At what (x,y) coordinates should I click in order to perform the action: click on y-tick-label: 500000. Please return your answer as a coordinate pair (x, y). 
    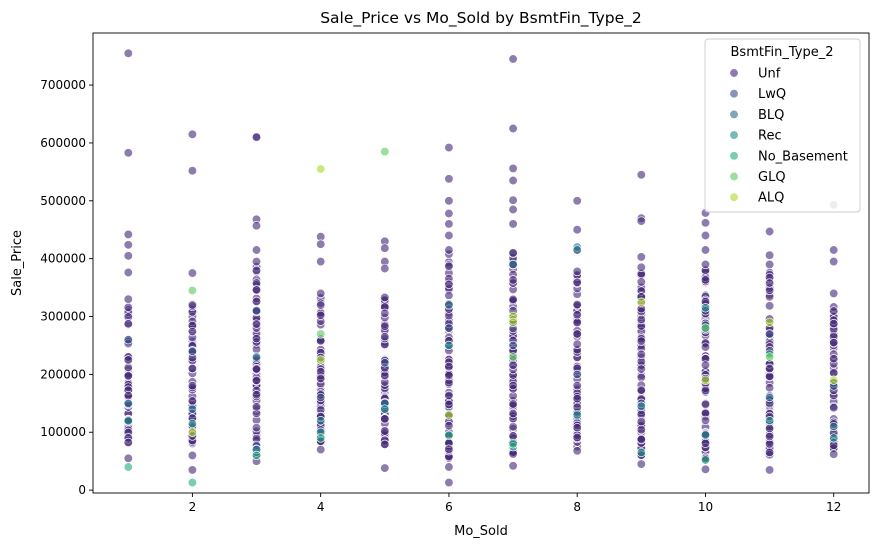
    Looking at the image, I should click on (63, 201).